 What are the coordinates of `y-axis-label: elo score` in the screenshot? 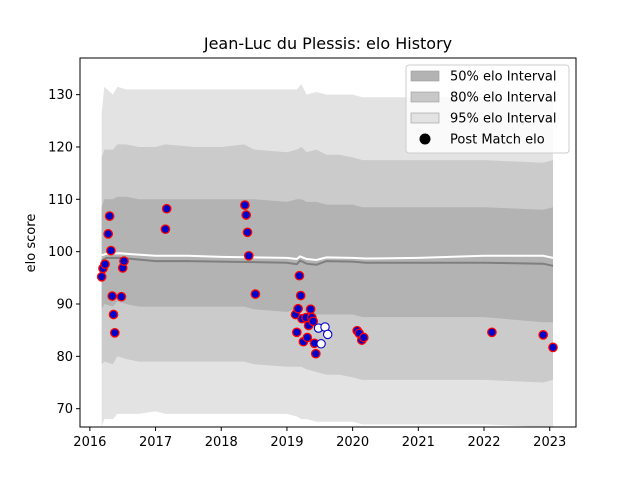 It's located at (31, 243).